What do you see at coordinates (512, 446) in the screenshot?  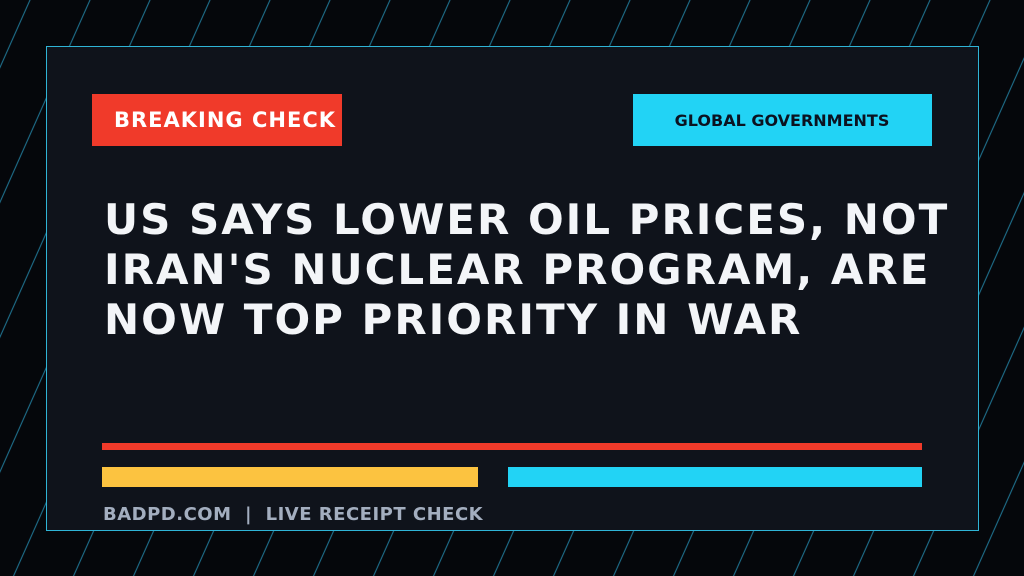 I see `red-bar` at bounding box center [512, 446].